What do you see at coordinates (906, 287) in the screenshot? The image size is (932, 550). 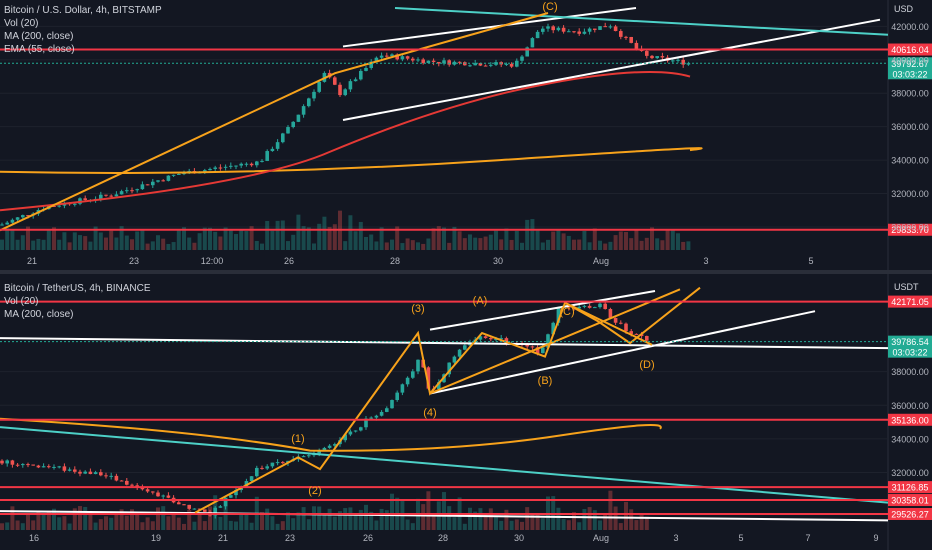 I see `currency-label: USDT` at bounding box center [906, 287].